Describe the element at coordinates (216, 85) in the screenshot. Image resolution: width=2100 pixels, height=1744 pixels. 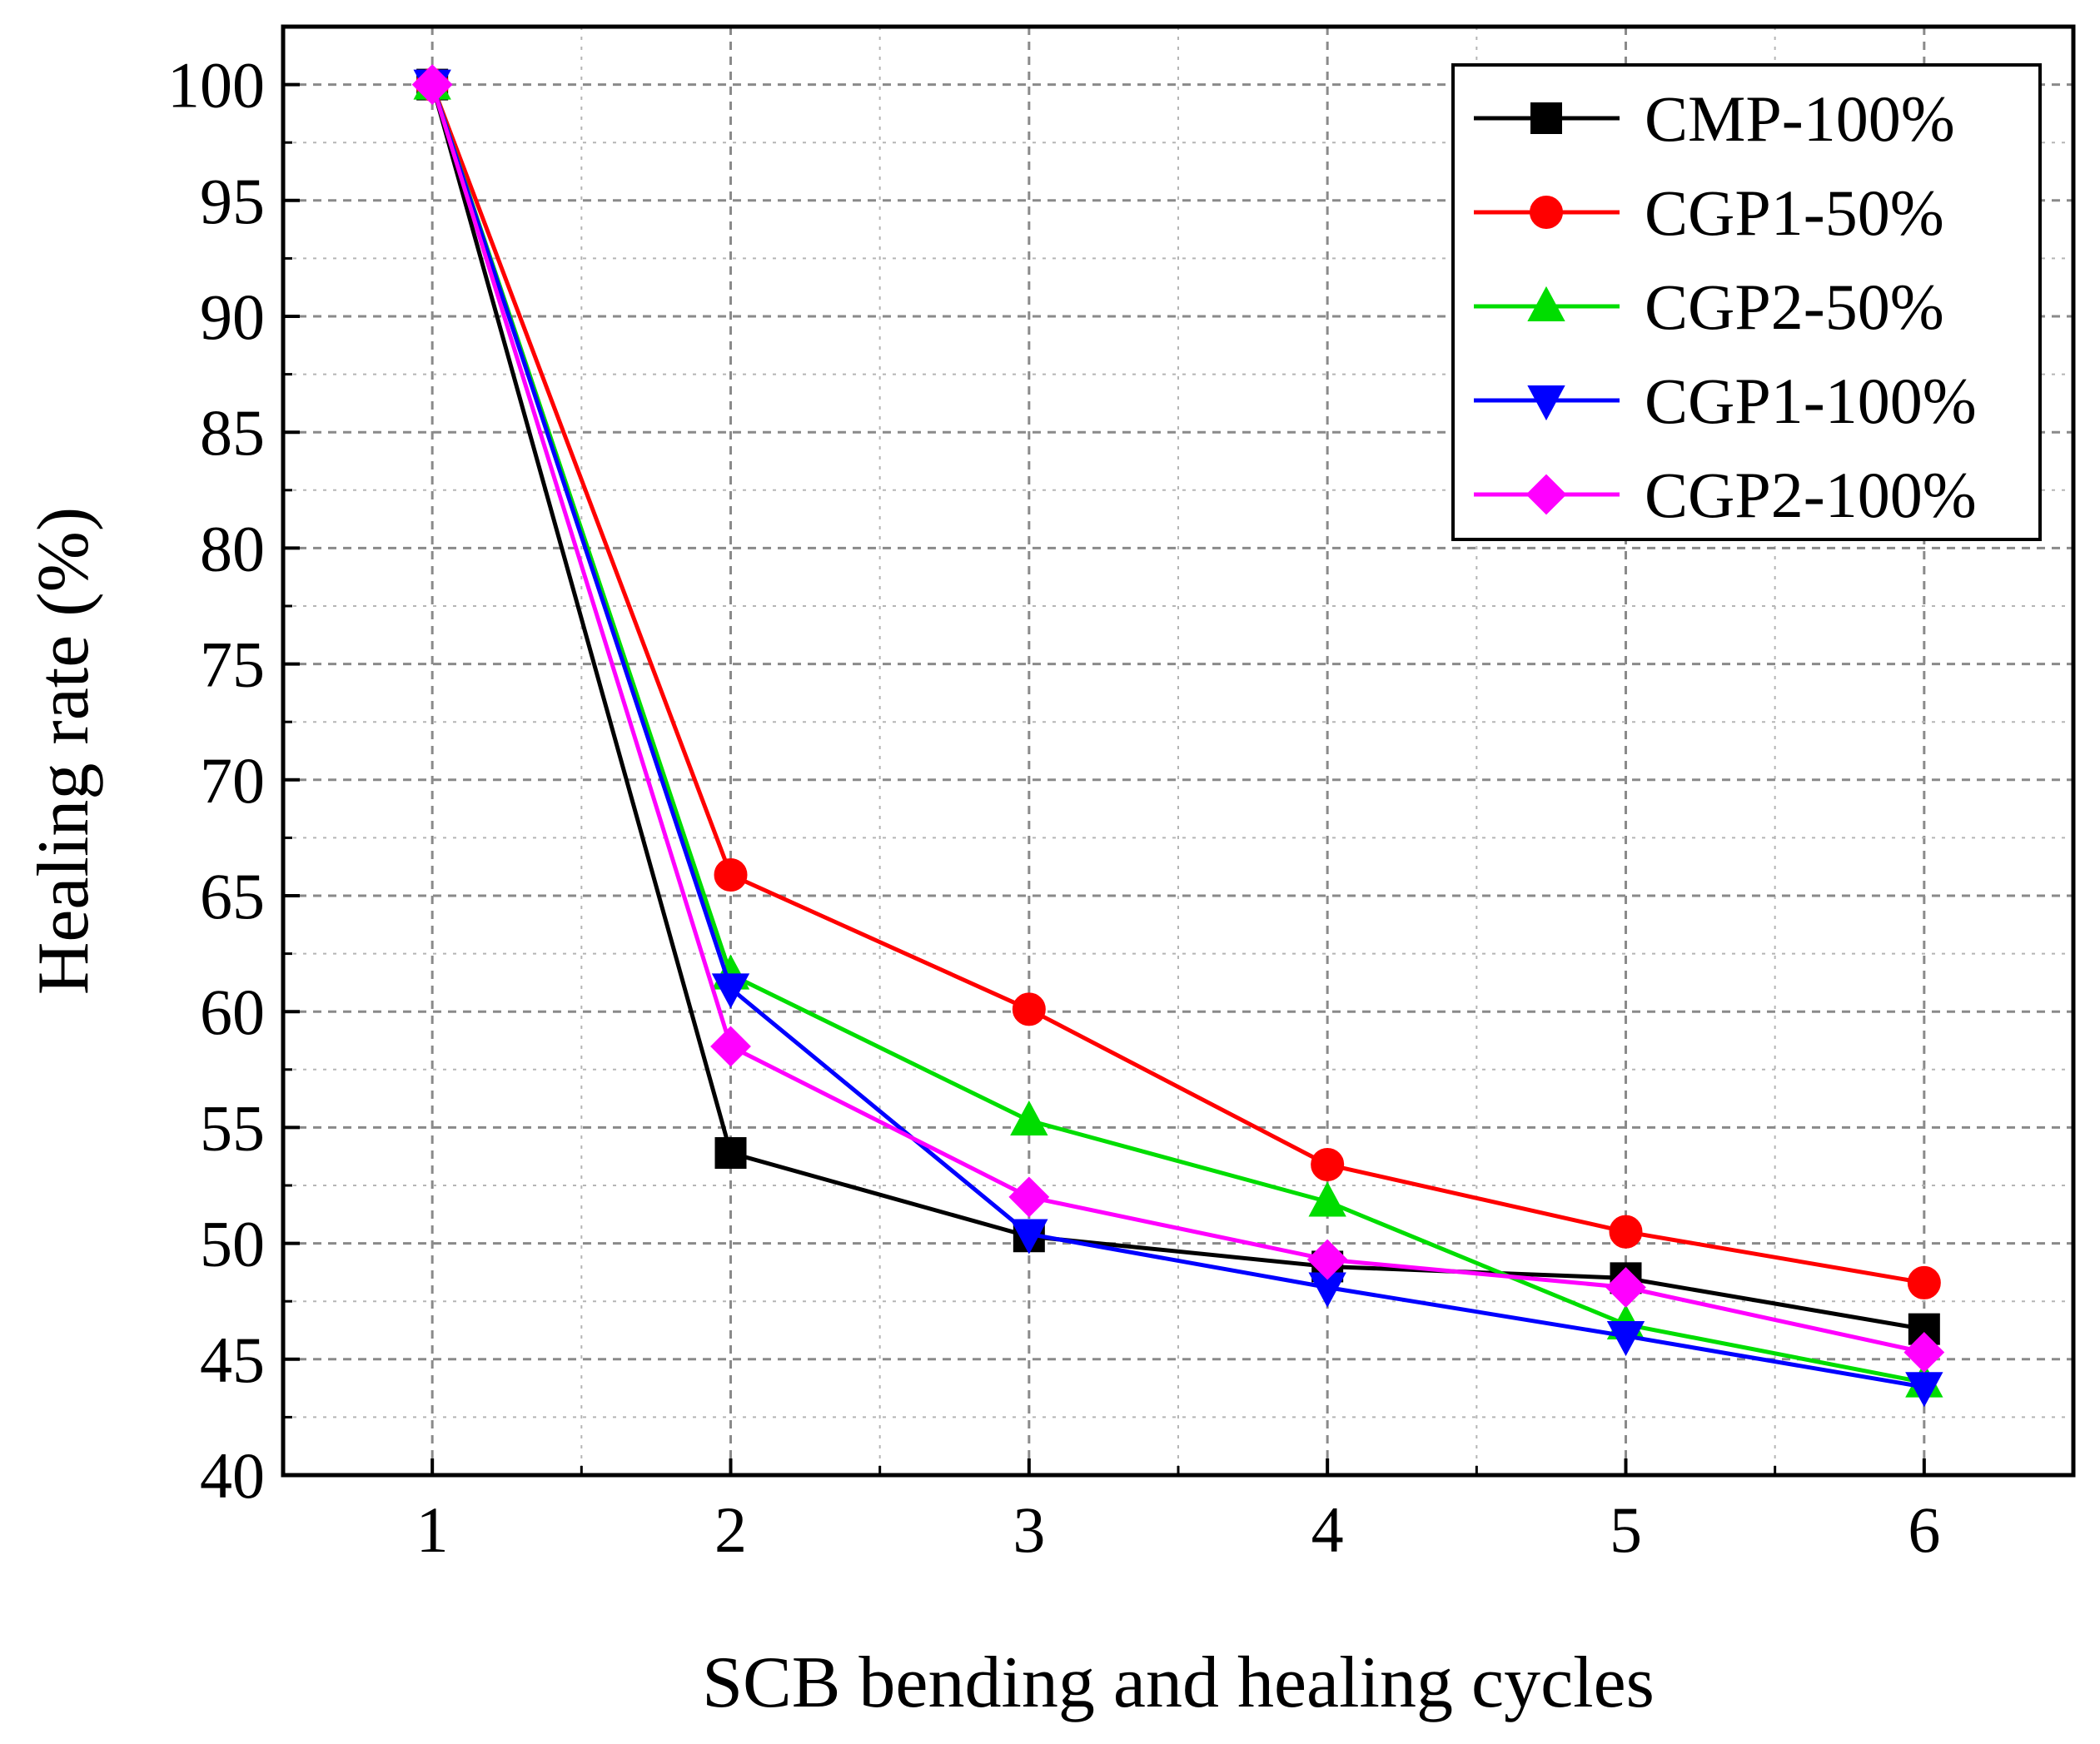
I see `y-tick-label: 100` at that location.